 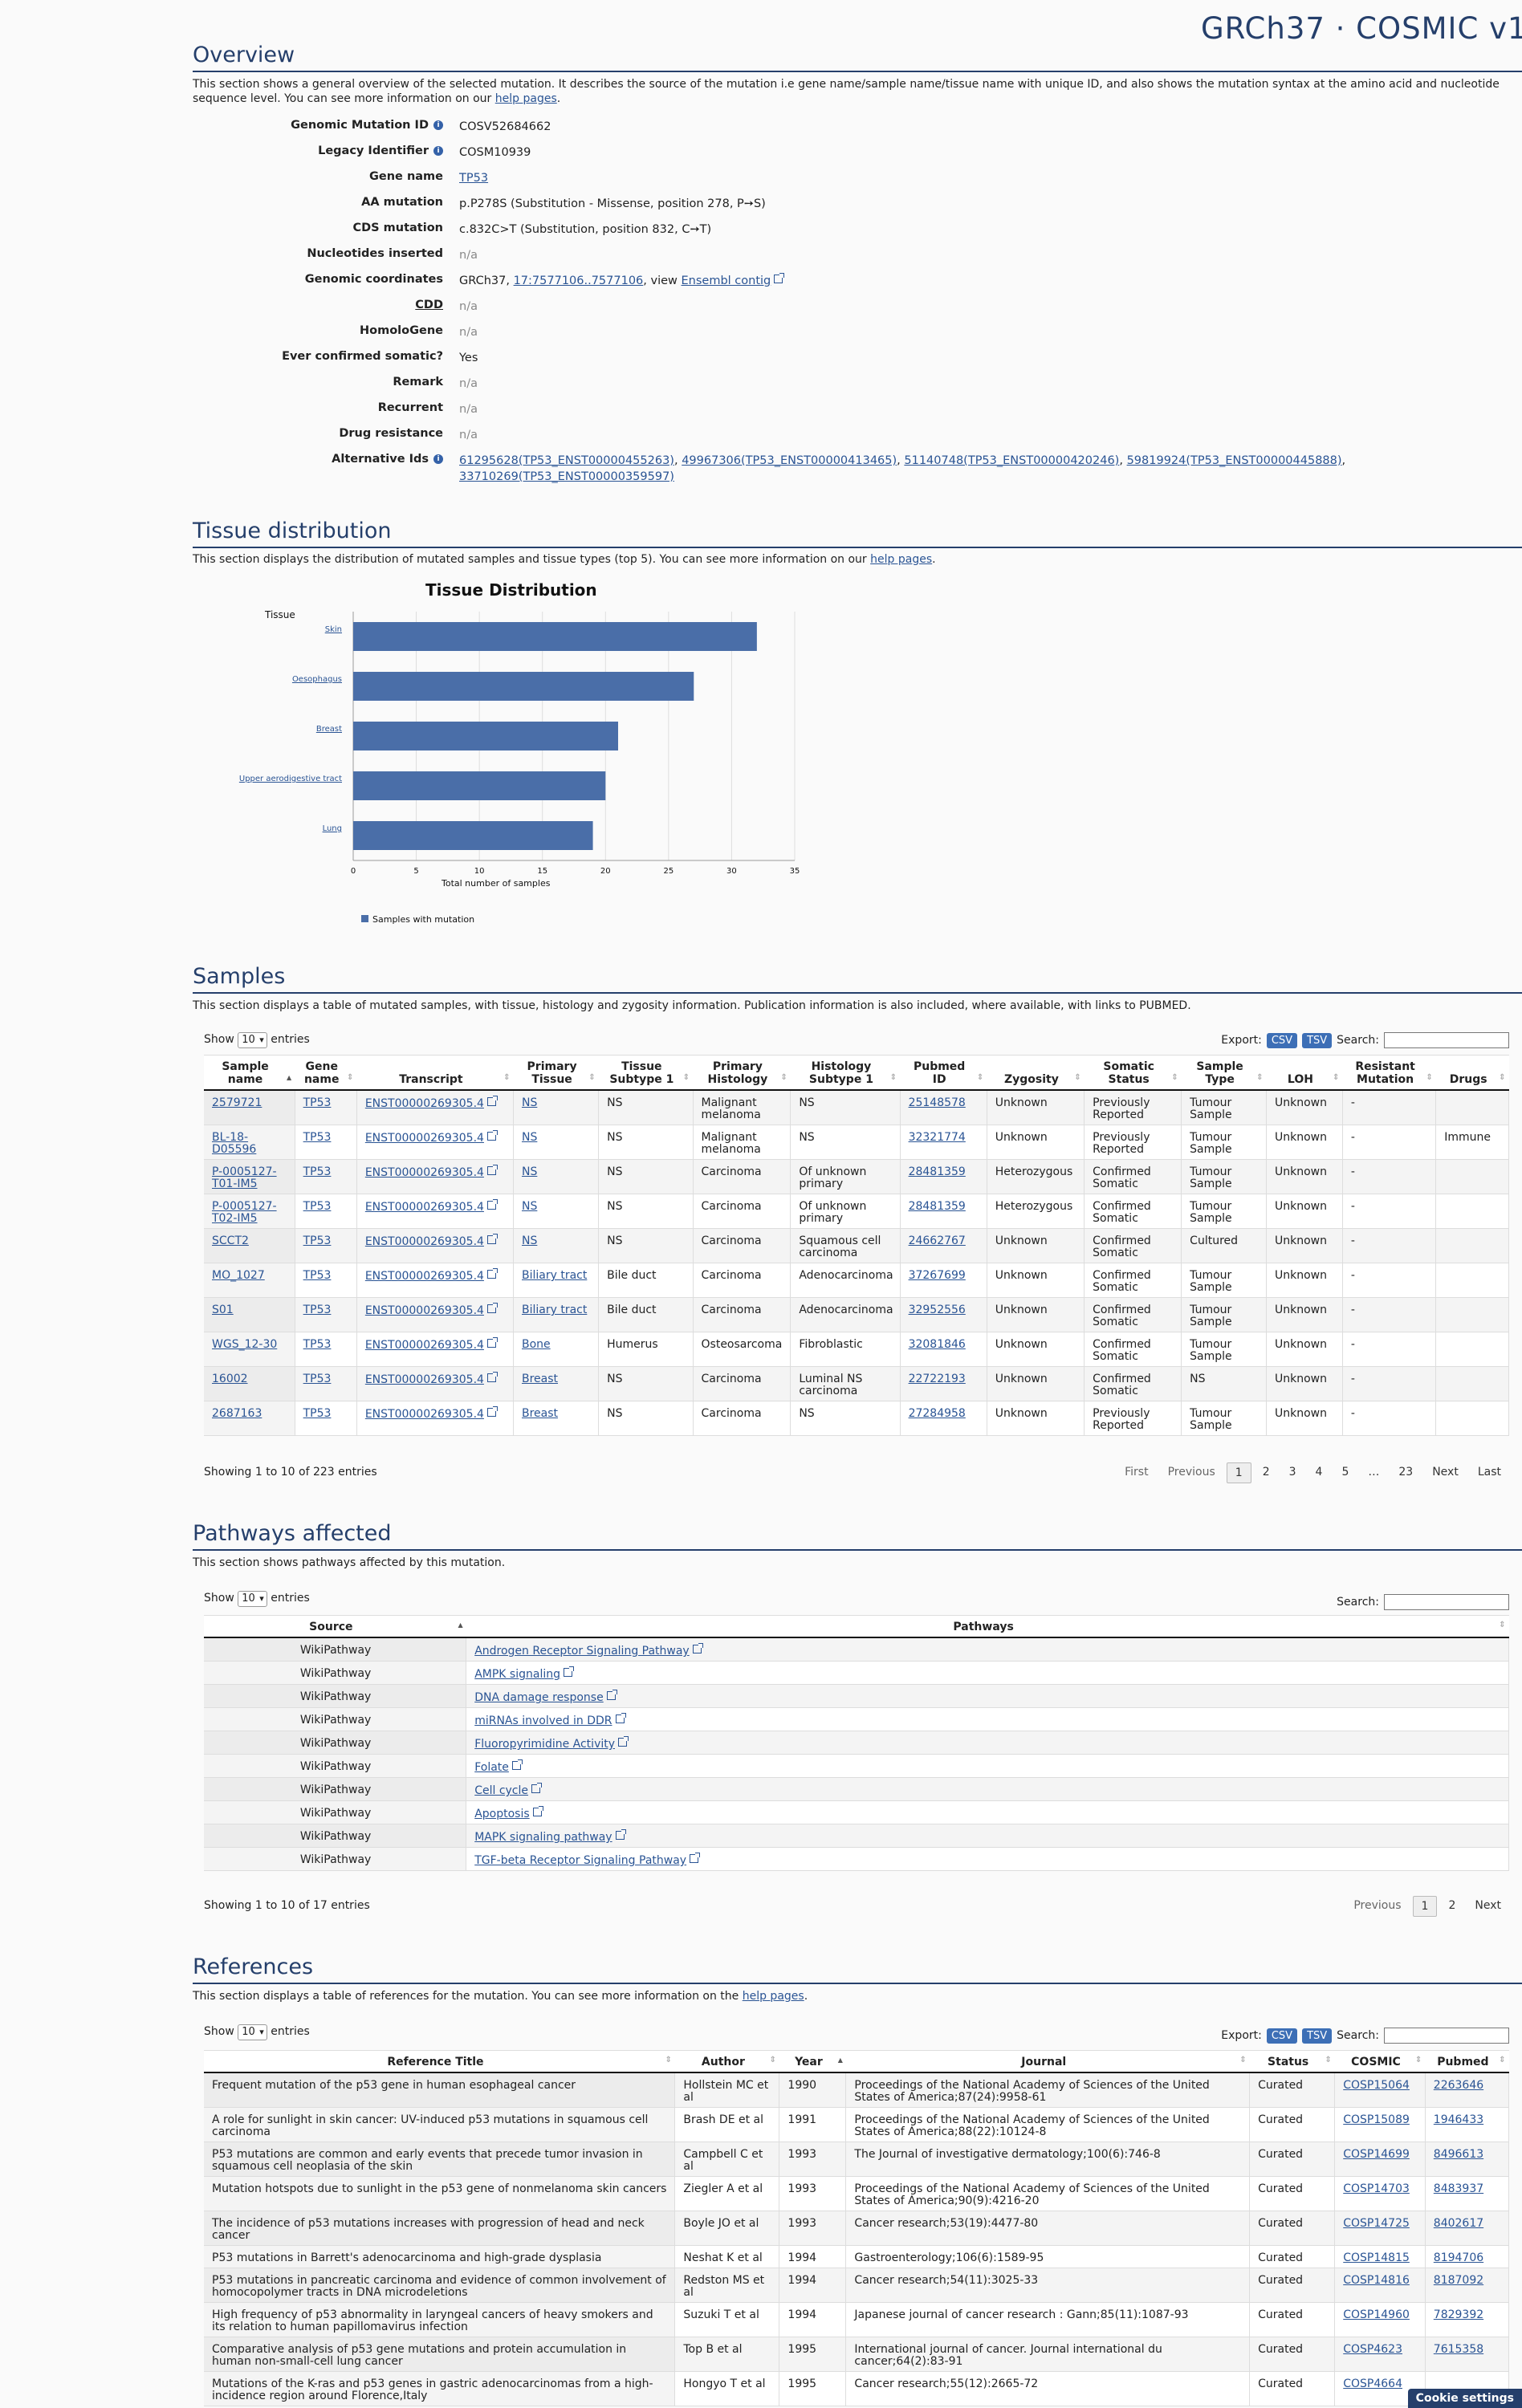 I want to click on column-header: LOH, so click(x=1305, y=1073).